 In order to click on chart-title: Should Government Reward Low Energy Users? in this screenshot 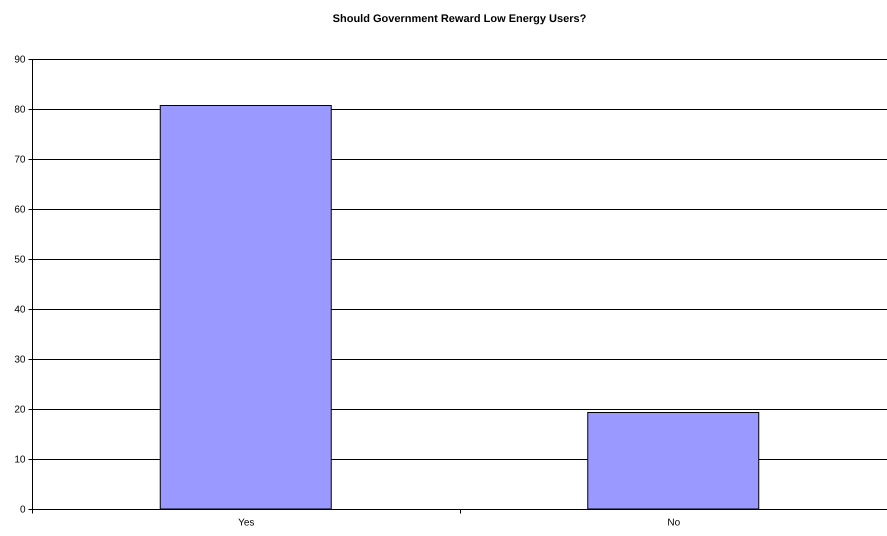, I will do `click(459, 19)`.